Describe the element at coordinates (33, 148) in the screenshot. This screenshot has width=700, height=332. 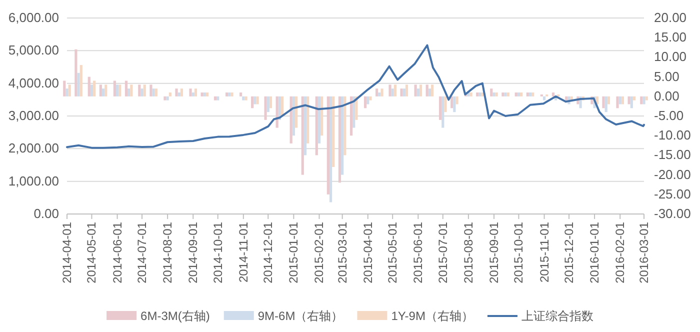
I see `y-tick-label: 2,000.00` at that location.